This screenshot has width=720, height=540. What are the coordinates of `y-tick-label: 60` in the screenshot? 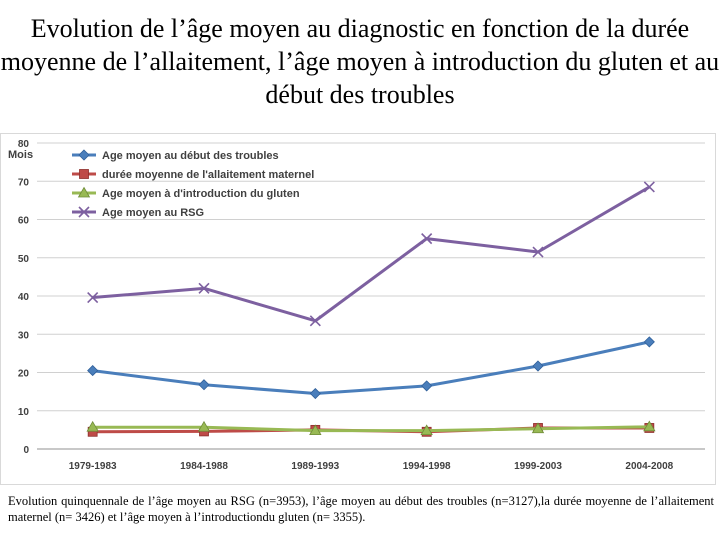 It's located at (24, 221).